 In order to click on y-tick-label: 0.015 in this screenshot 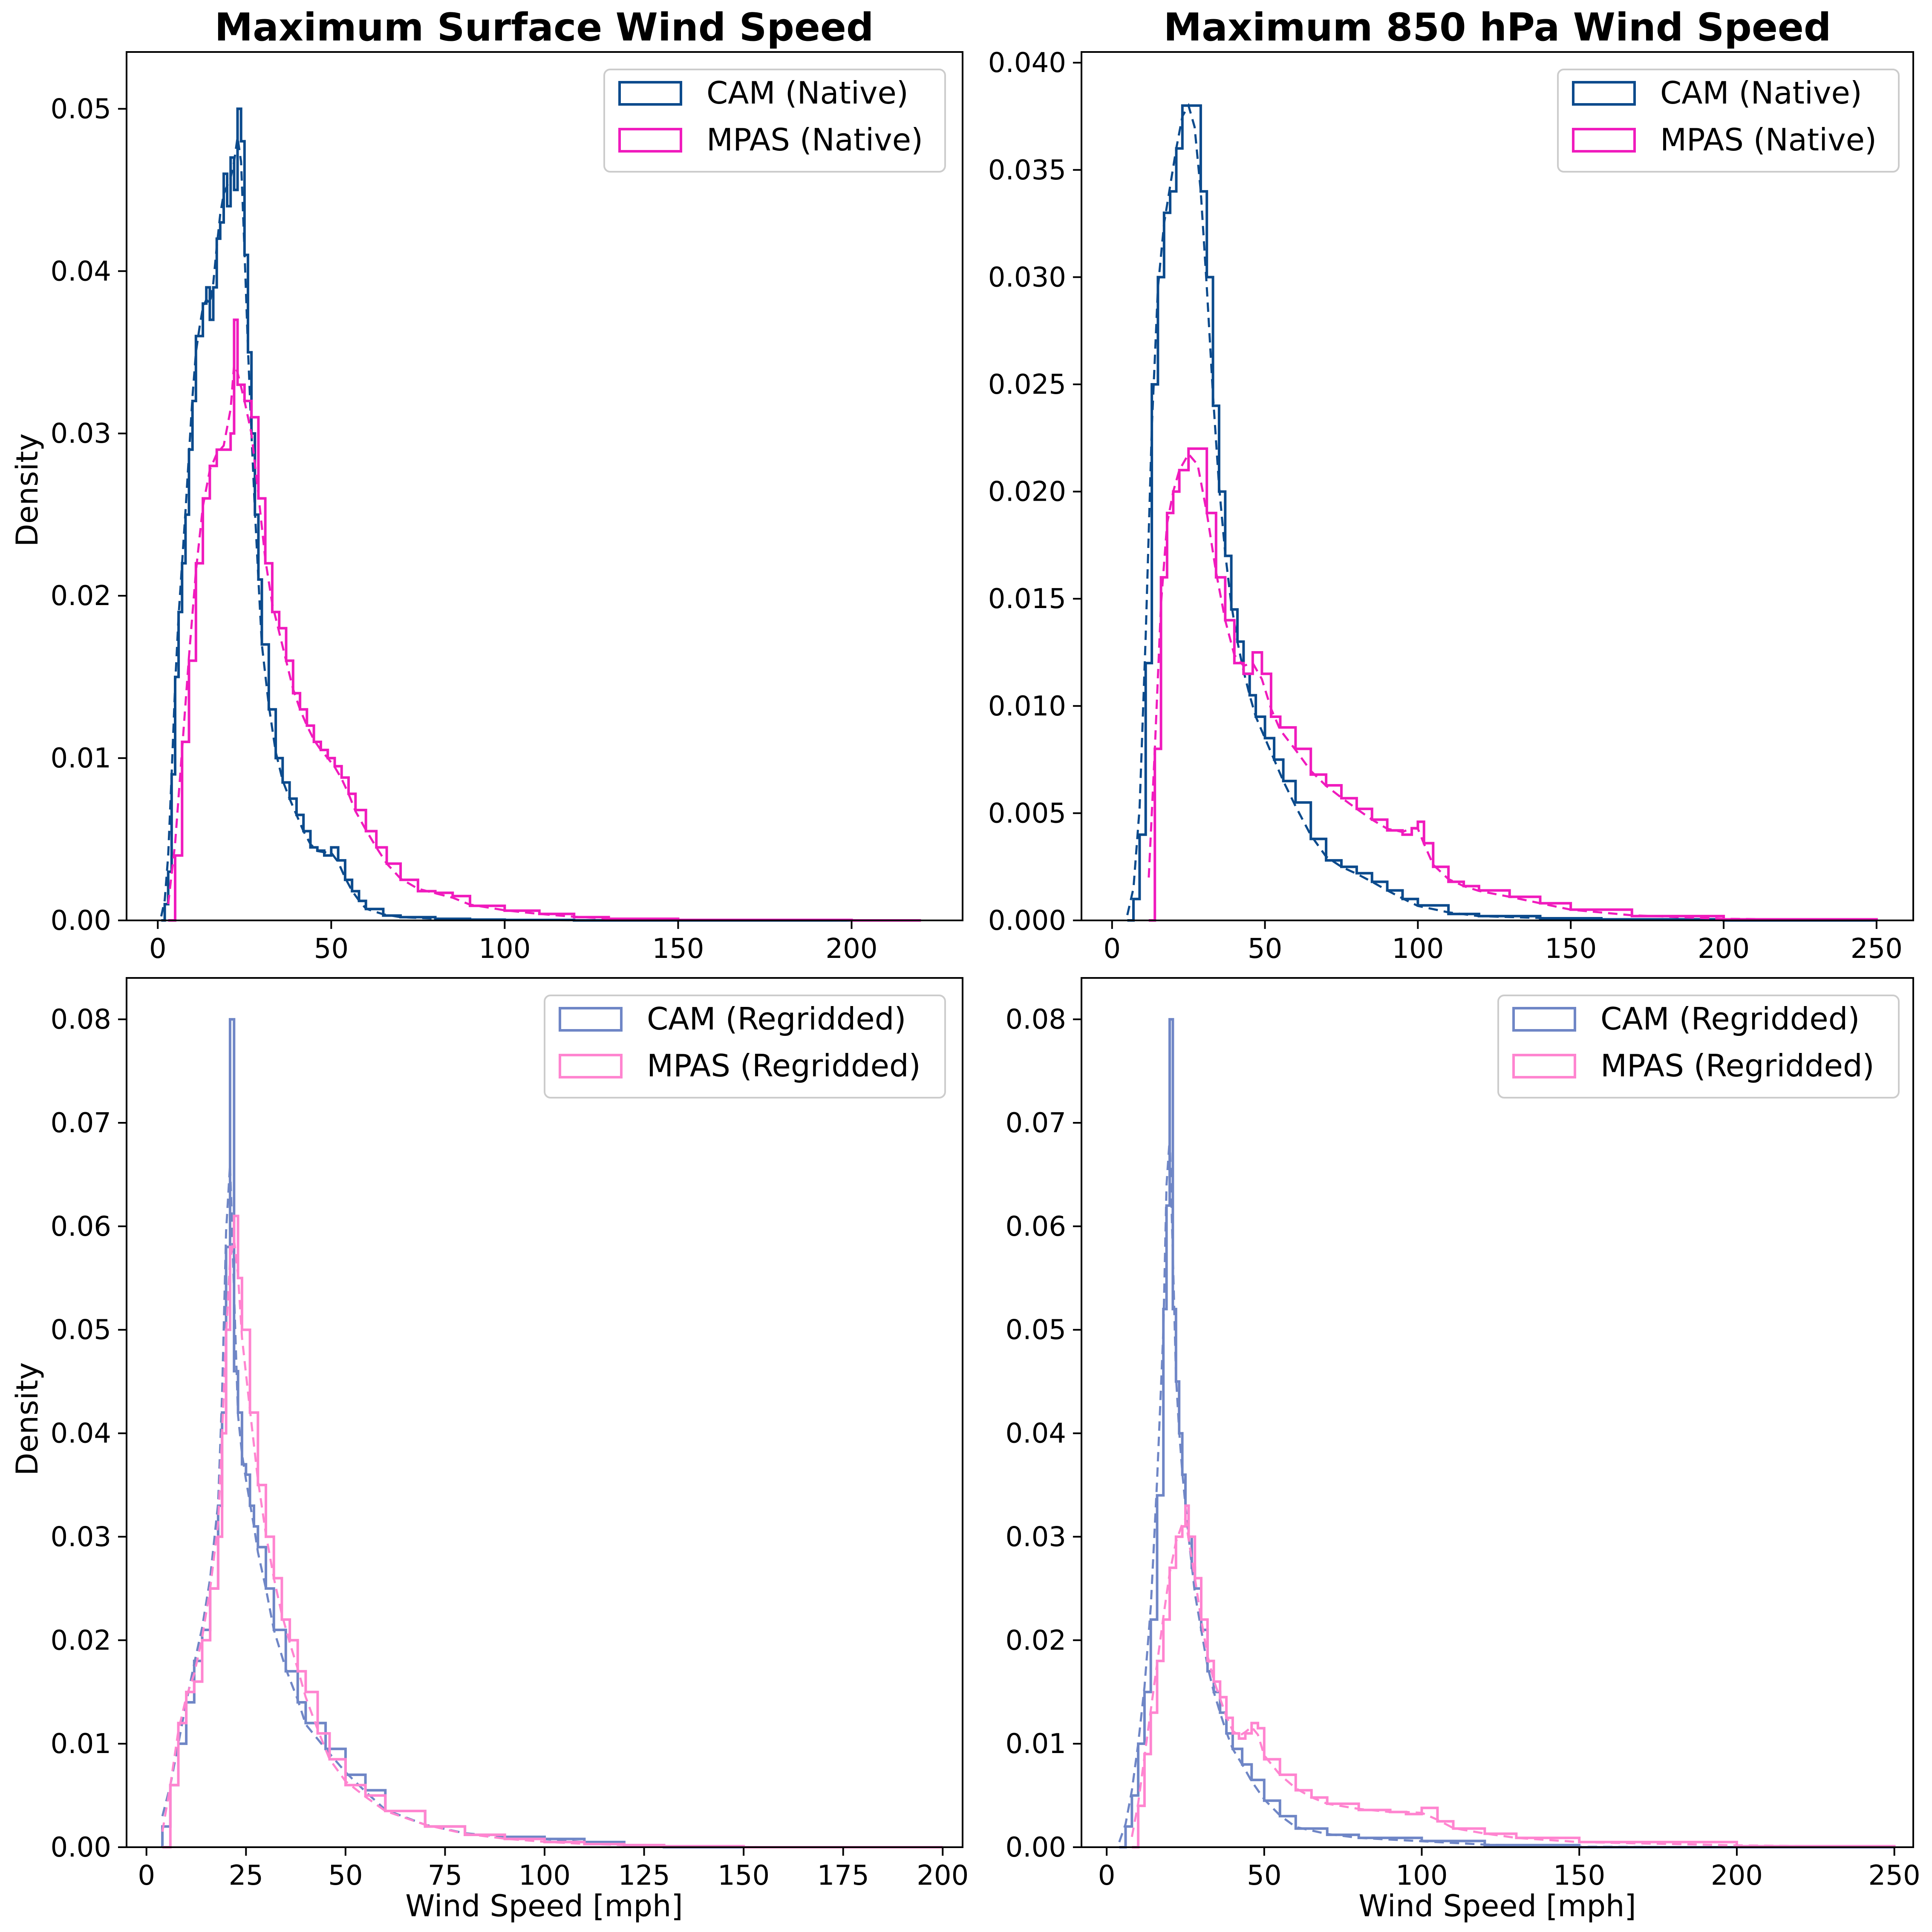, I will do `click(1027, 599)`.